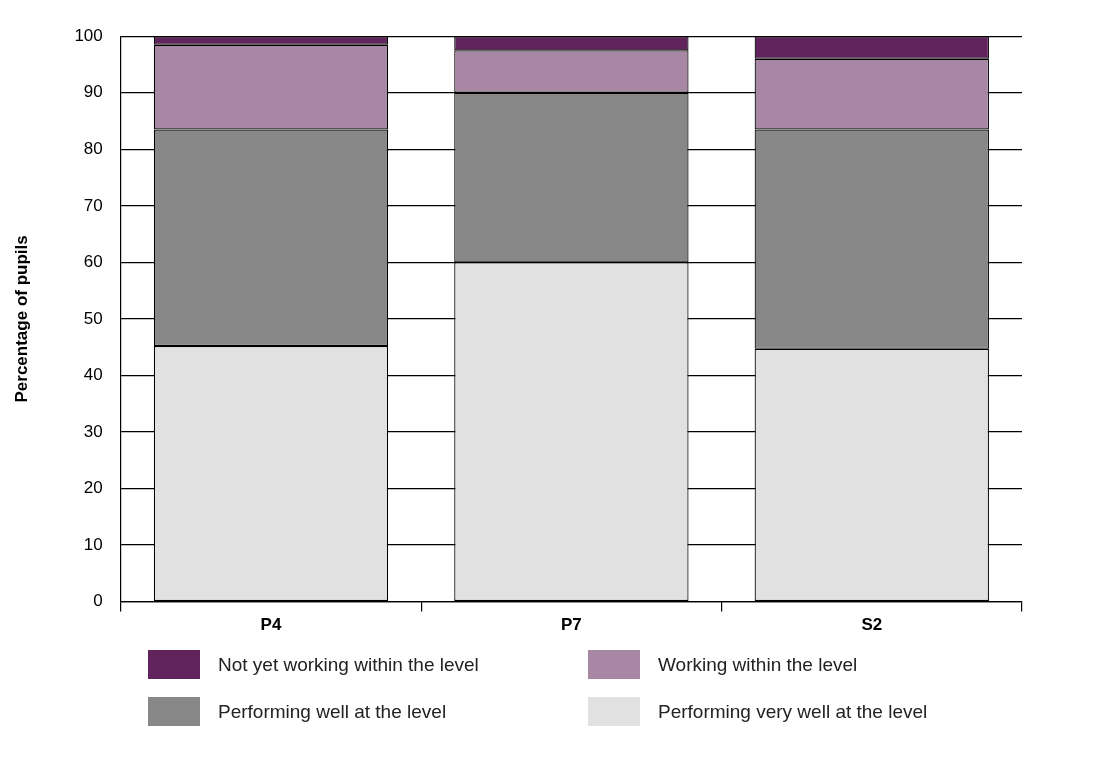  Describe the element at coordinates (93, 262) in the screenshot. I see `y-tick-label: 60` at that location.